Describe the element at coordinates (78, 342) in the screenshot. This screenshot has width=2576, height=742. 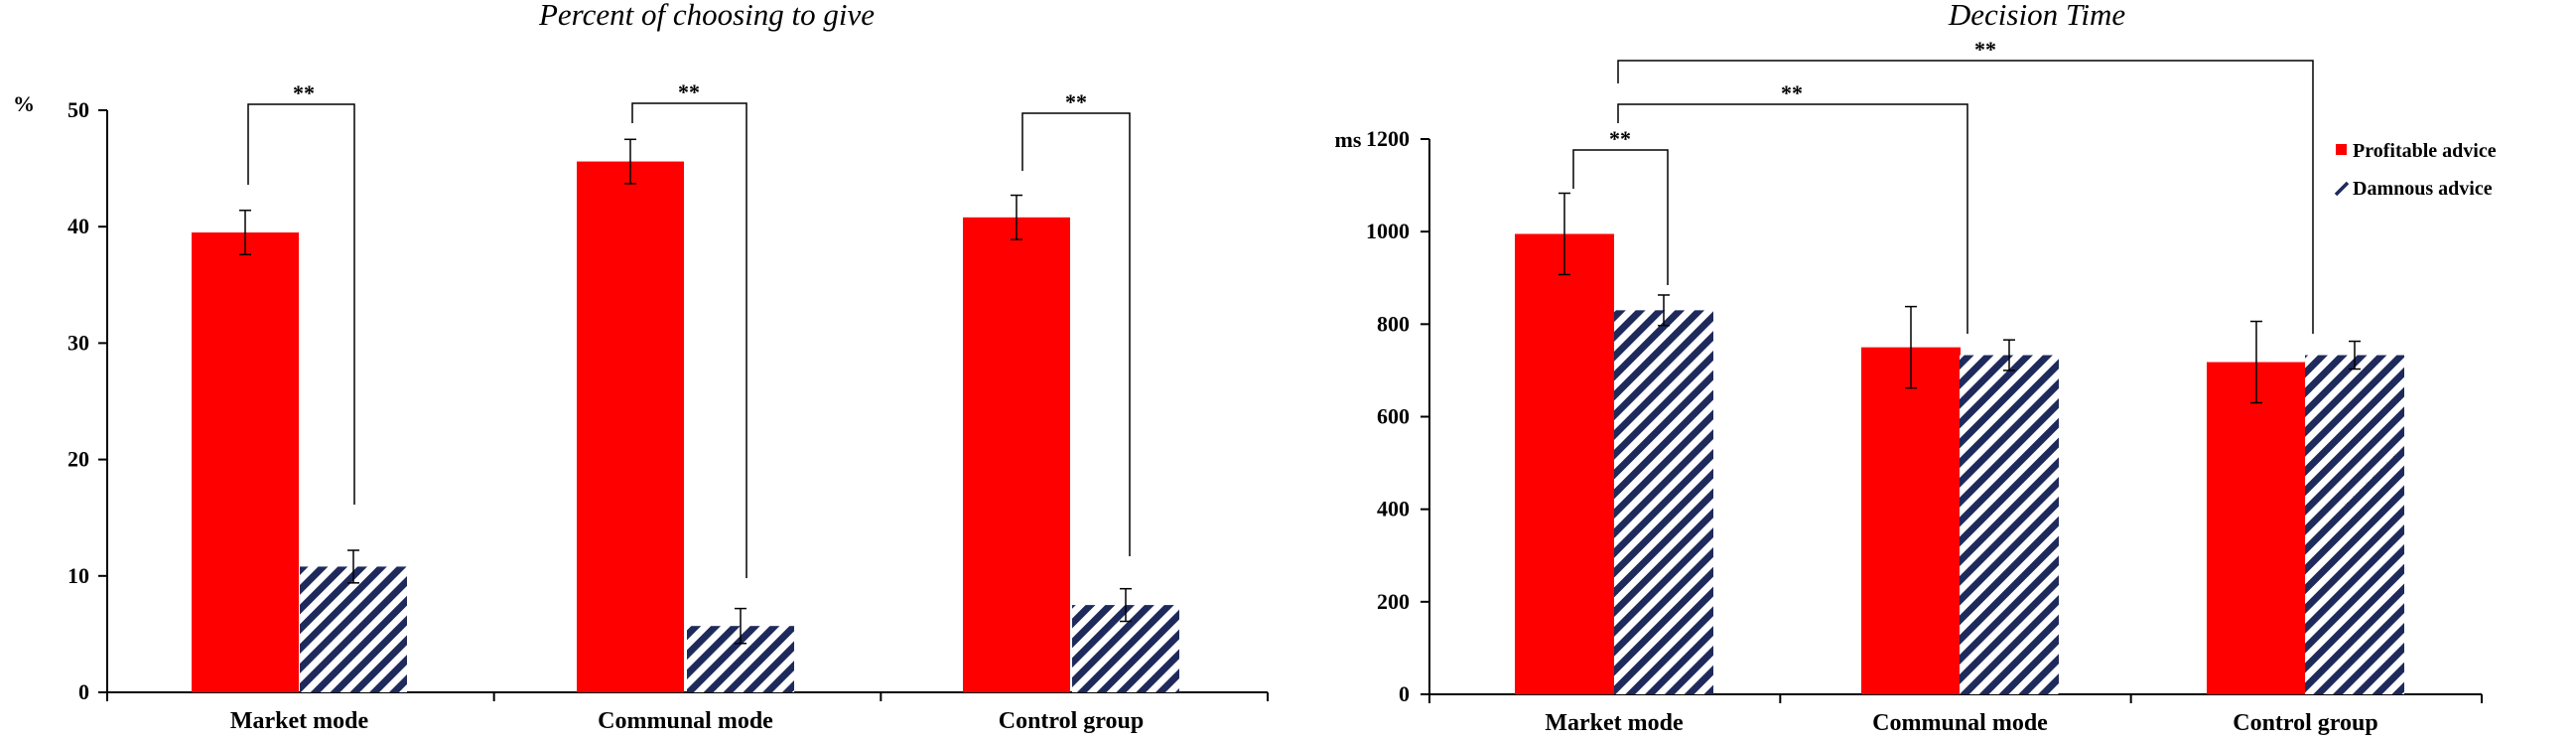
I see `y-tick-label: 30` at that location.